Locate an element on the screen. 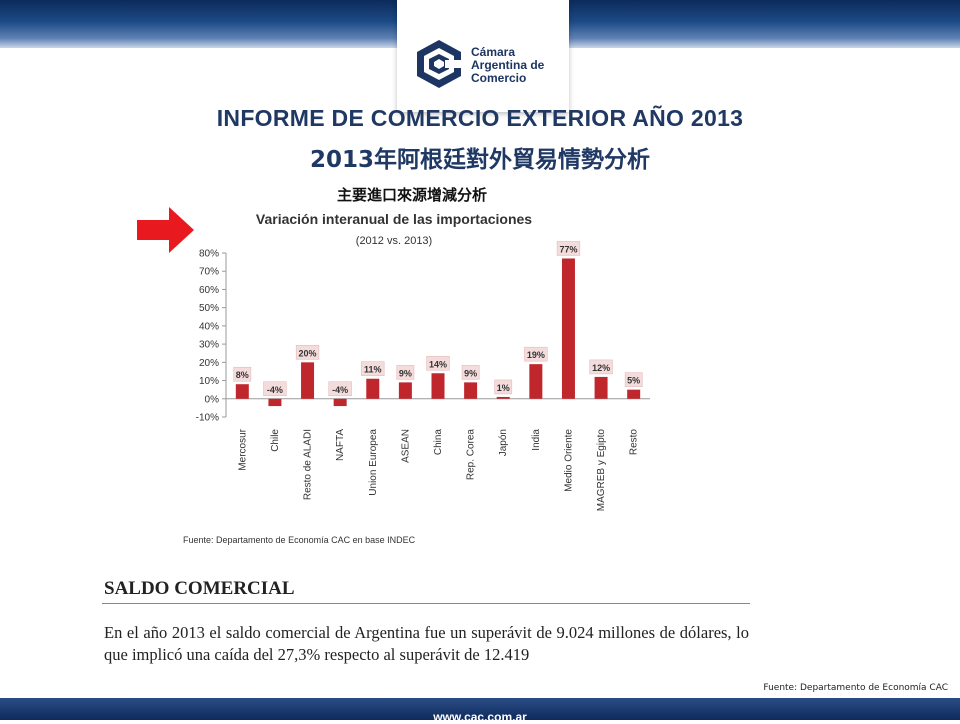  data-label: 8% is located at coordinates (242, 375).